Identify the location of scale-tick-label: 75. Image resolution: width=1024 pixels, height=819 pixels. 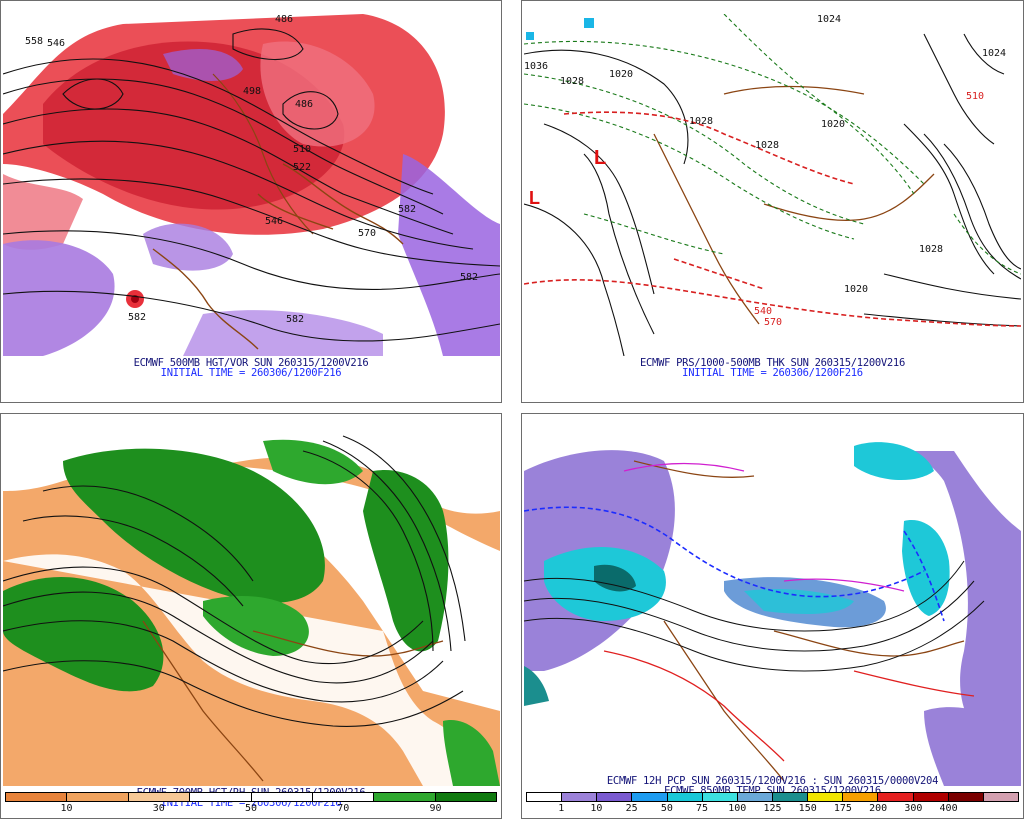
(702, 808).